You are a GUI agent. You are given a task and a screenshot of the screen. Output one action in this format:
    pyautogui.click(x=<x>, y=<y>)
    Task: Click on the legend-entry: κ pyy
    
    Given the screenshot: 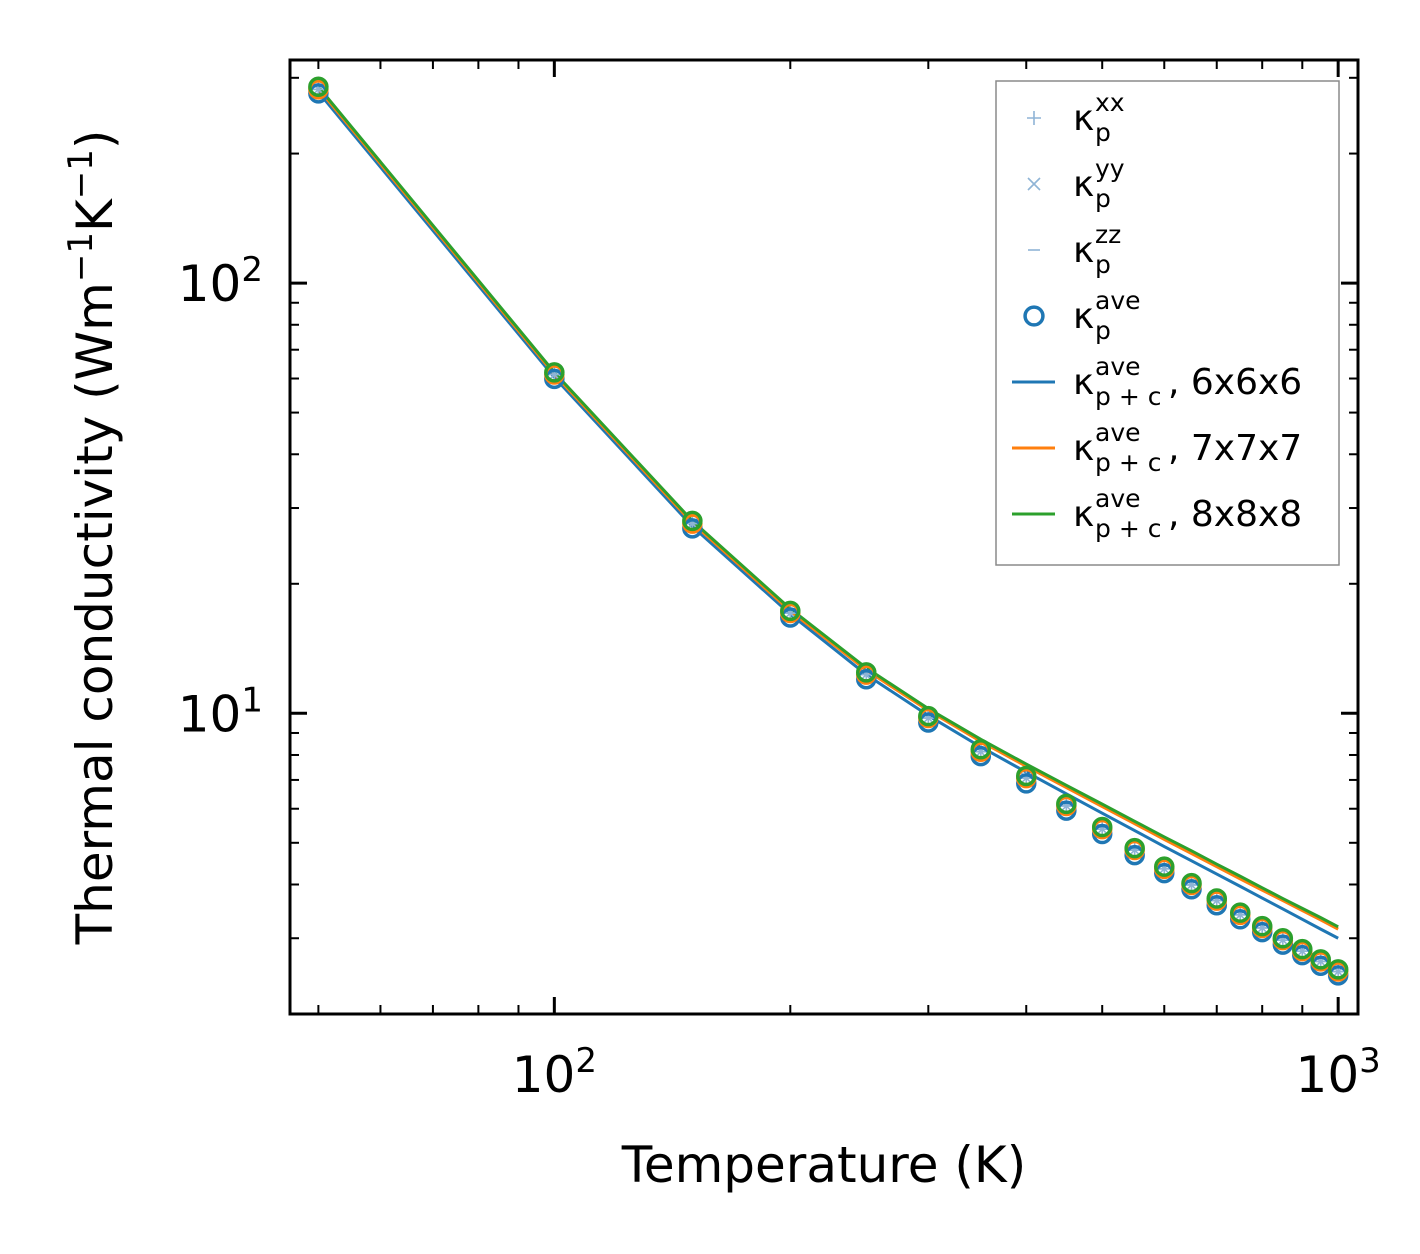 What is the action you would take?
    pyautogui.click(x=1076, y=183)
    